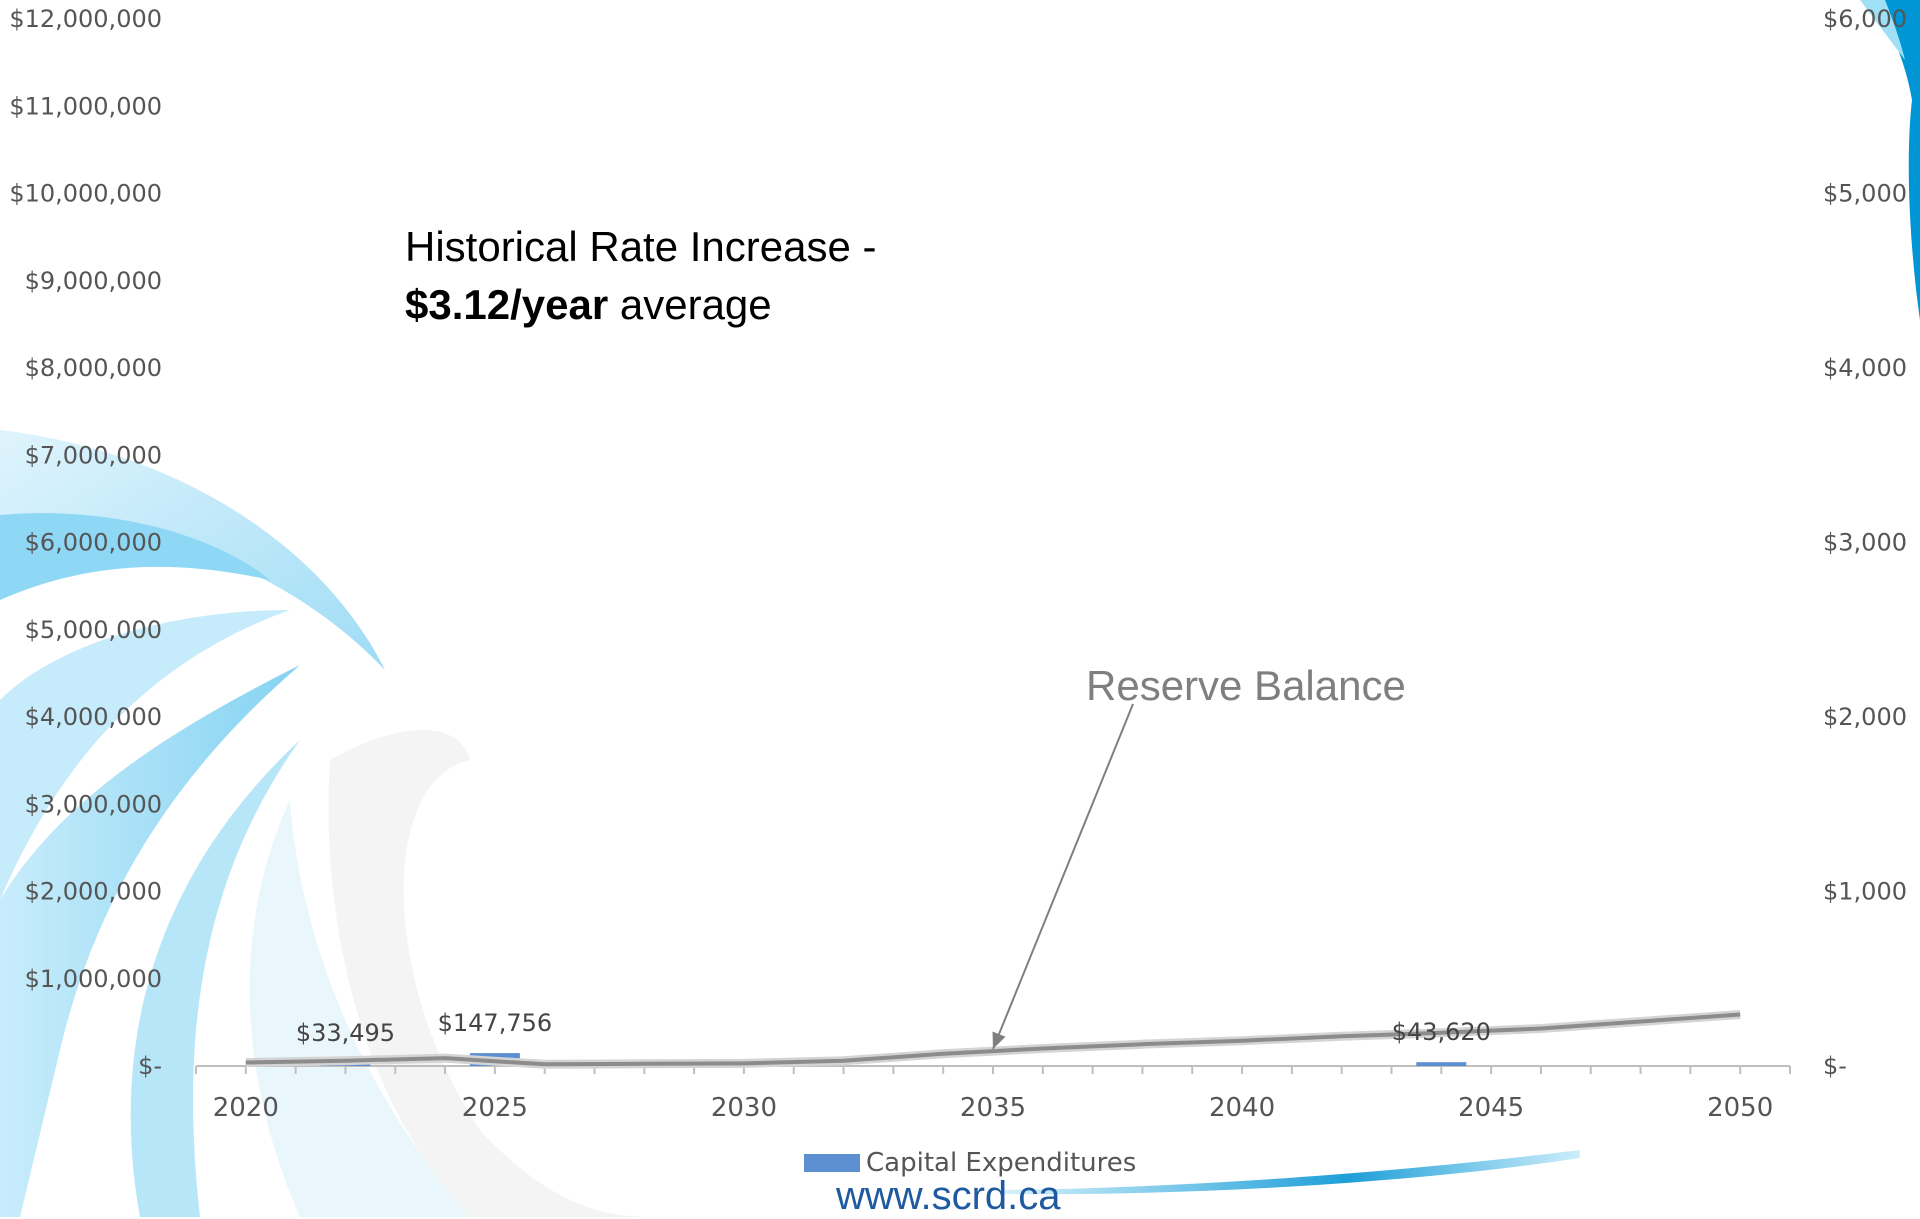 This screenshot has width=1920, height=1219. I want to click on capital-expenditure-data-label: $147,756, so click(495, 1023).